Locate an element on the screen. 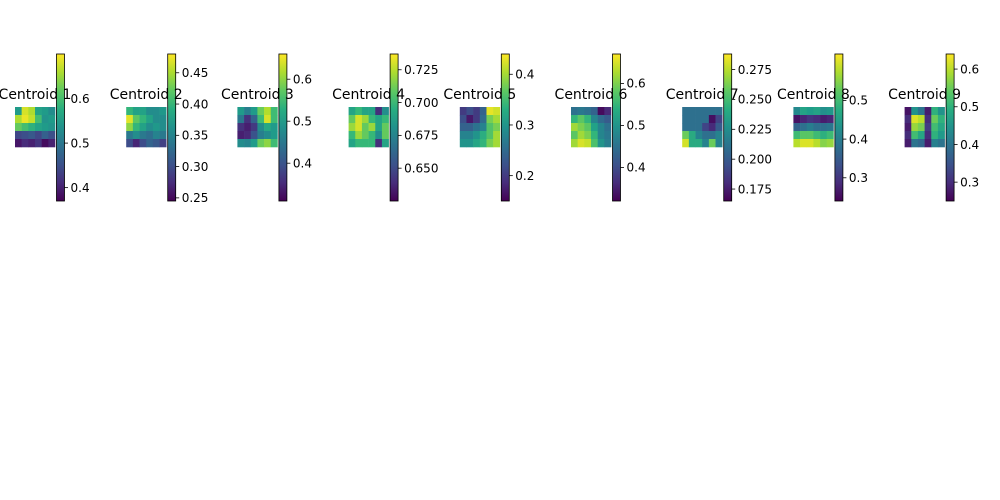 This screenshot has height=500, width=1000. panel-title: Centroid 6 is located at coordinates (591, 95).